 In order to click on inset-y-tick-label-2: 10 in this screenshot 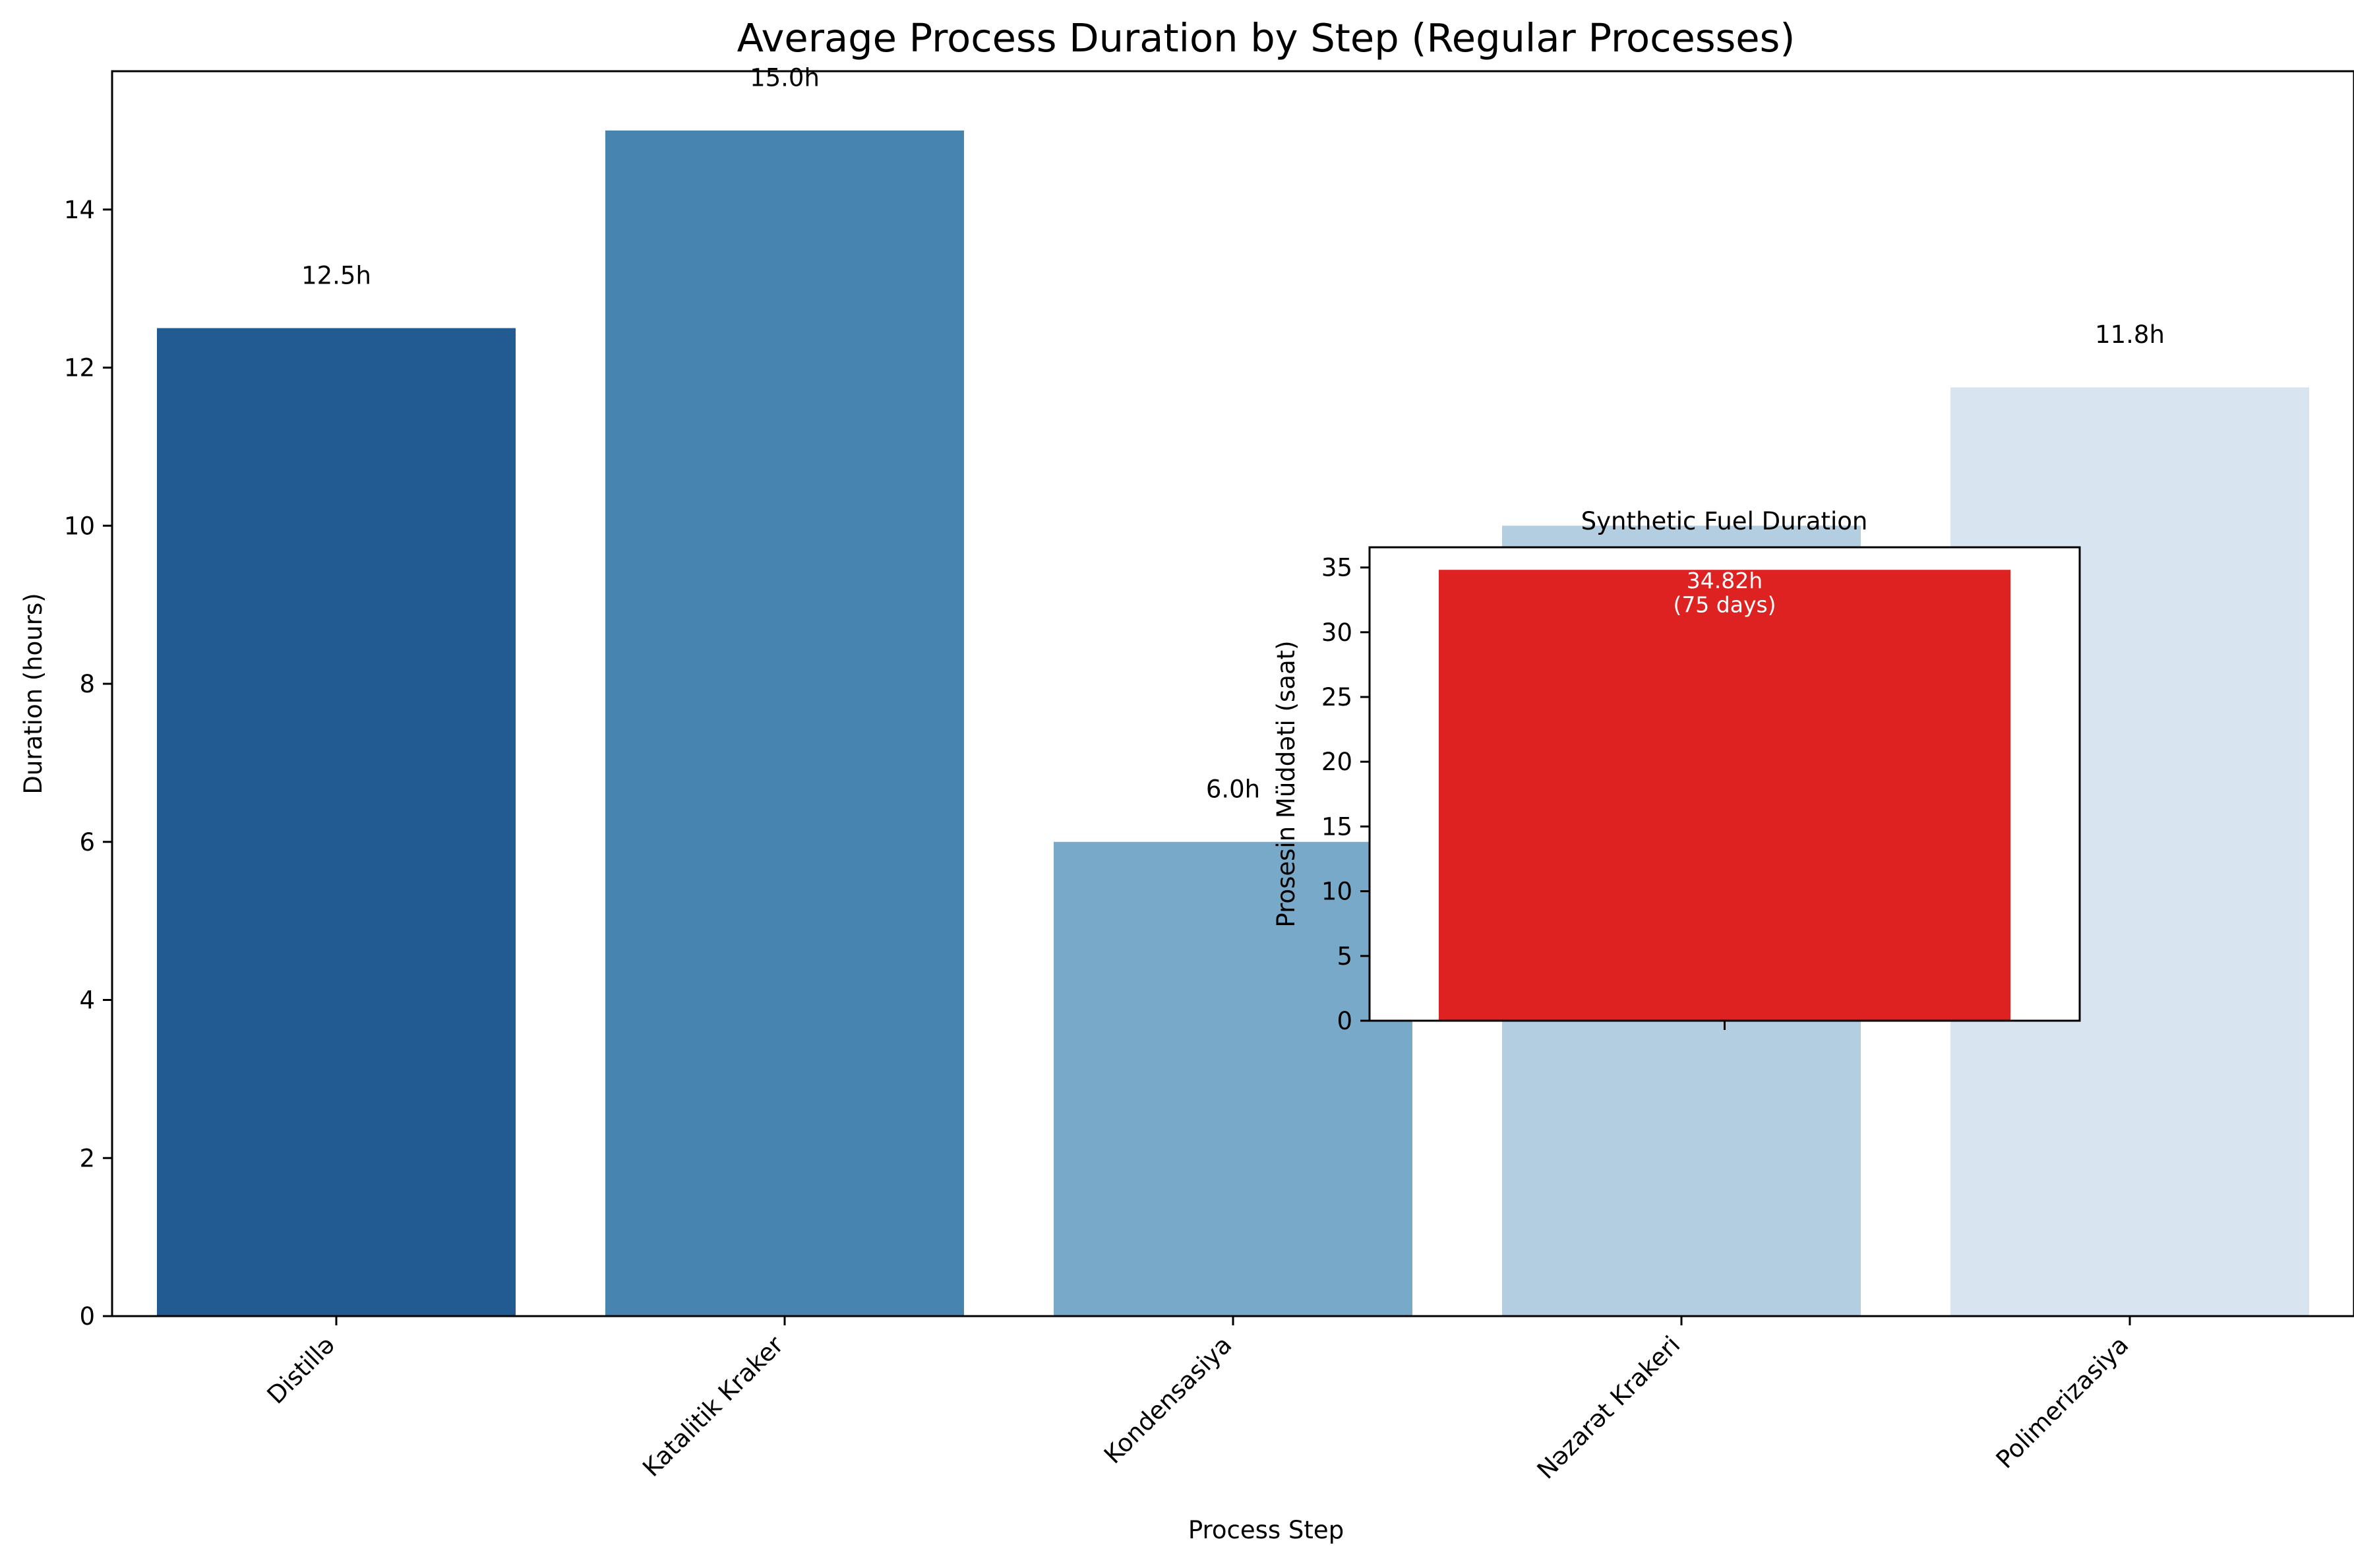, I will do `click(1336, 892)`.